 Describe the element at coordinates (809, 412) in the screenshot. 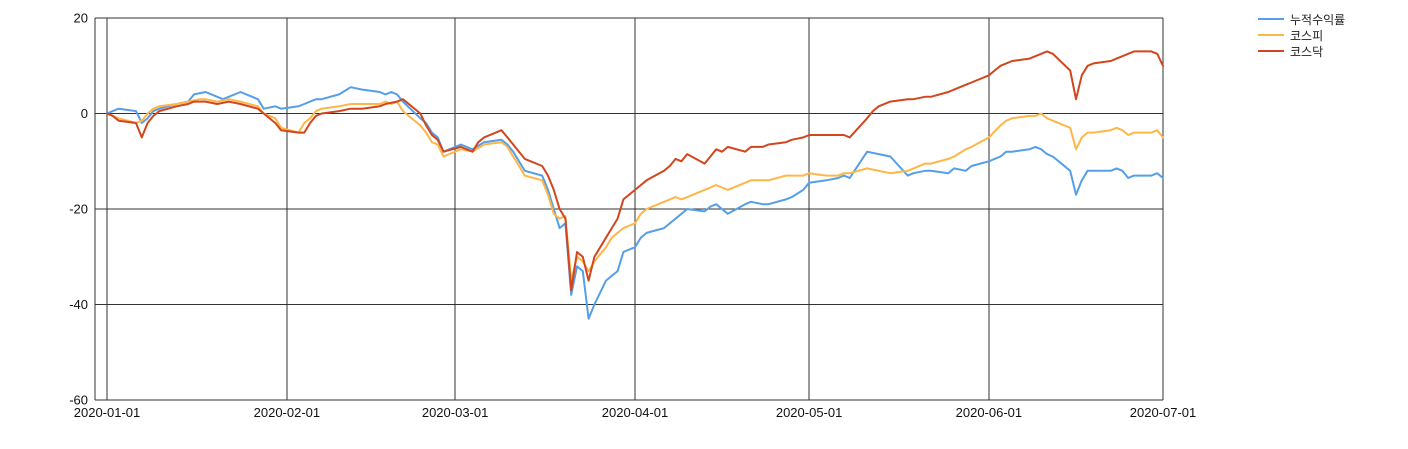

I see `x-tick-label: 2020-05-01` at that location.